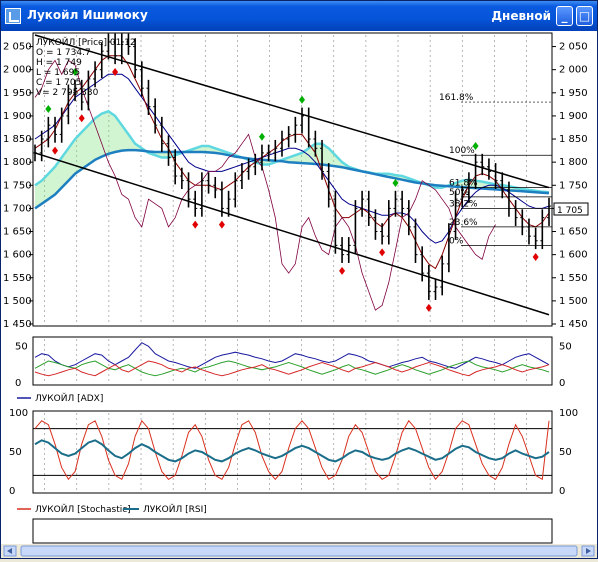 The height and width of the screenshot is (562, 598). I want to click on window-title: Лукойл Ишимоку, so click(87, 15).